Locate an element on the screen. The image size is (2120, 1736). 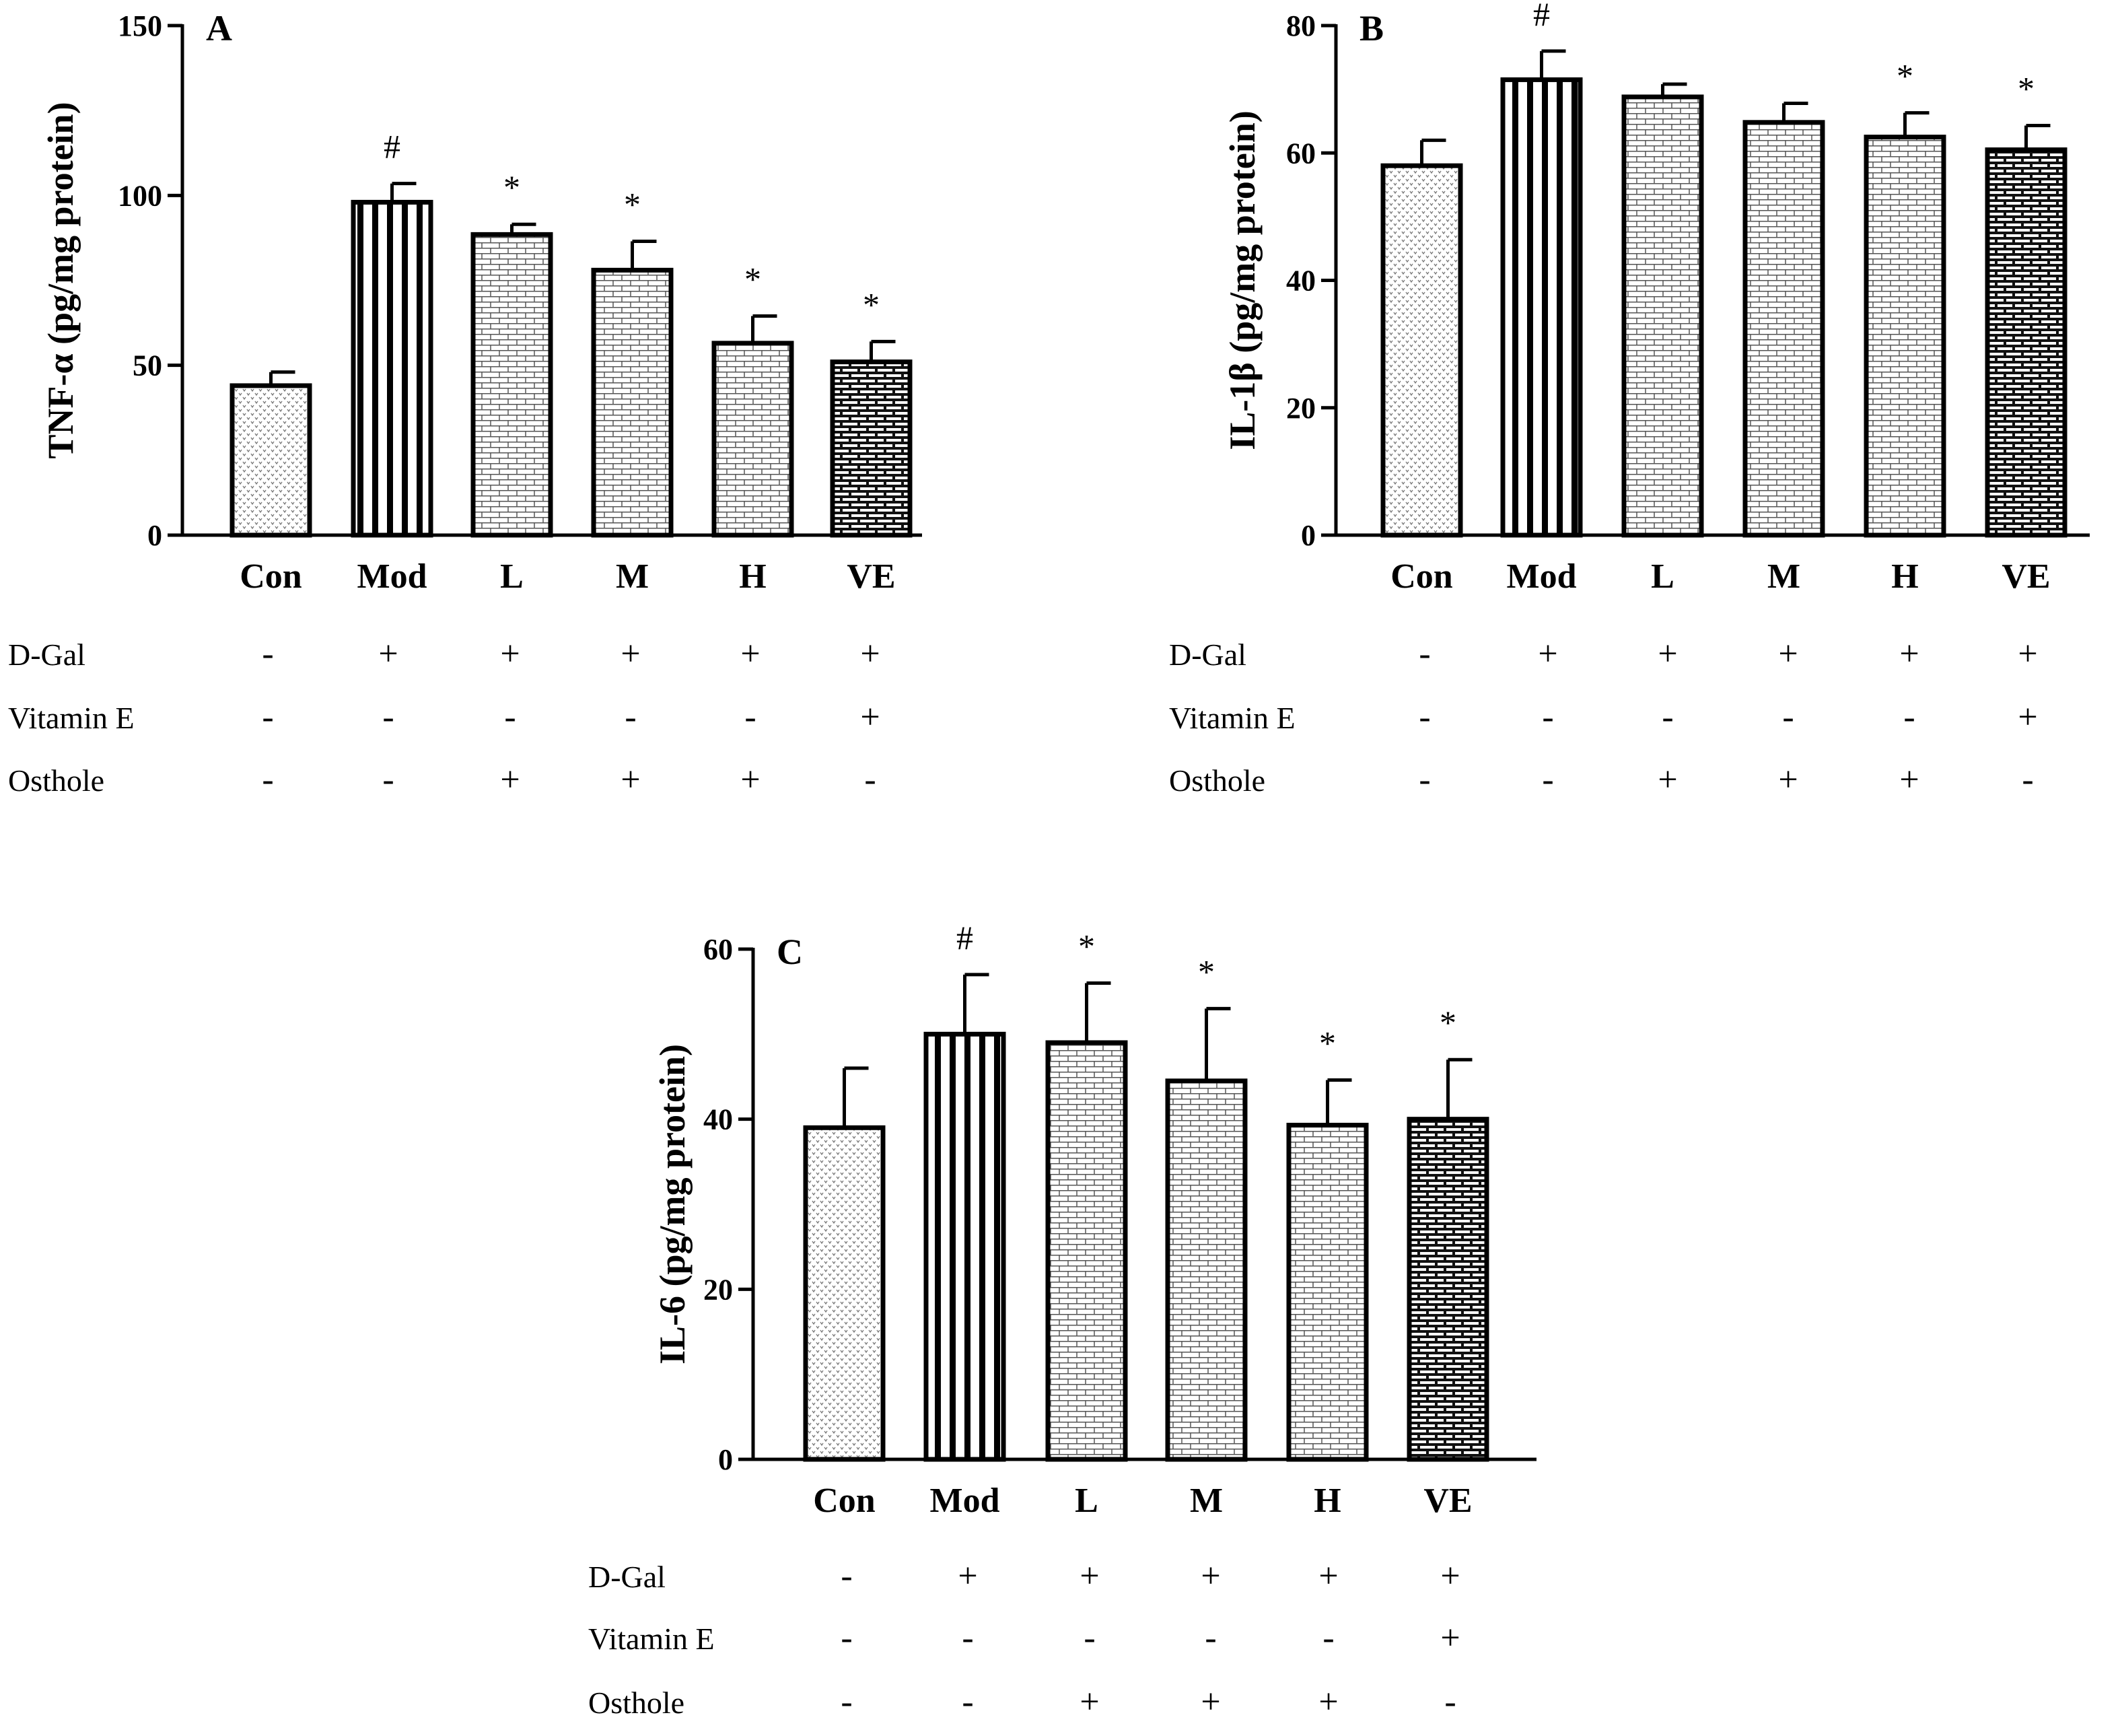
y-tick-label: 60 is located at coordinates (1301, 153).